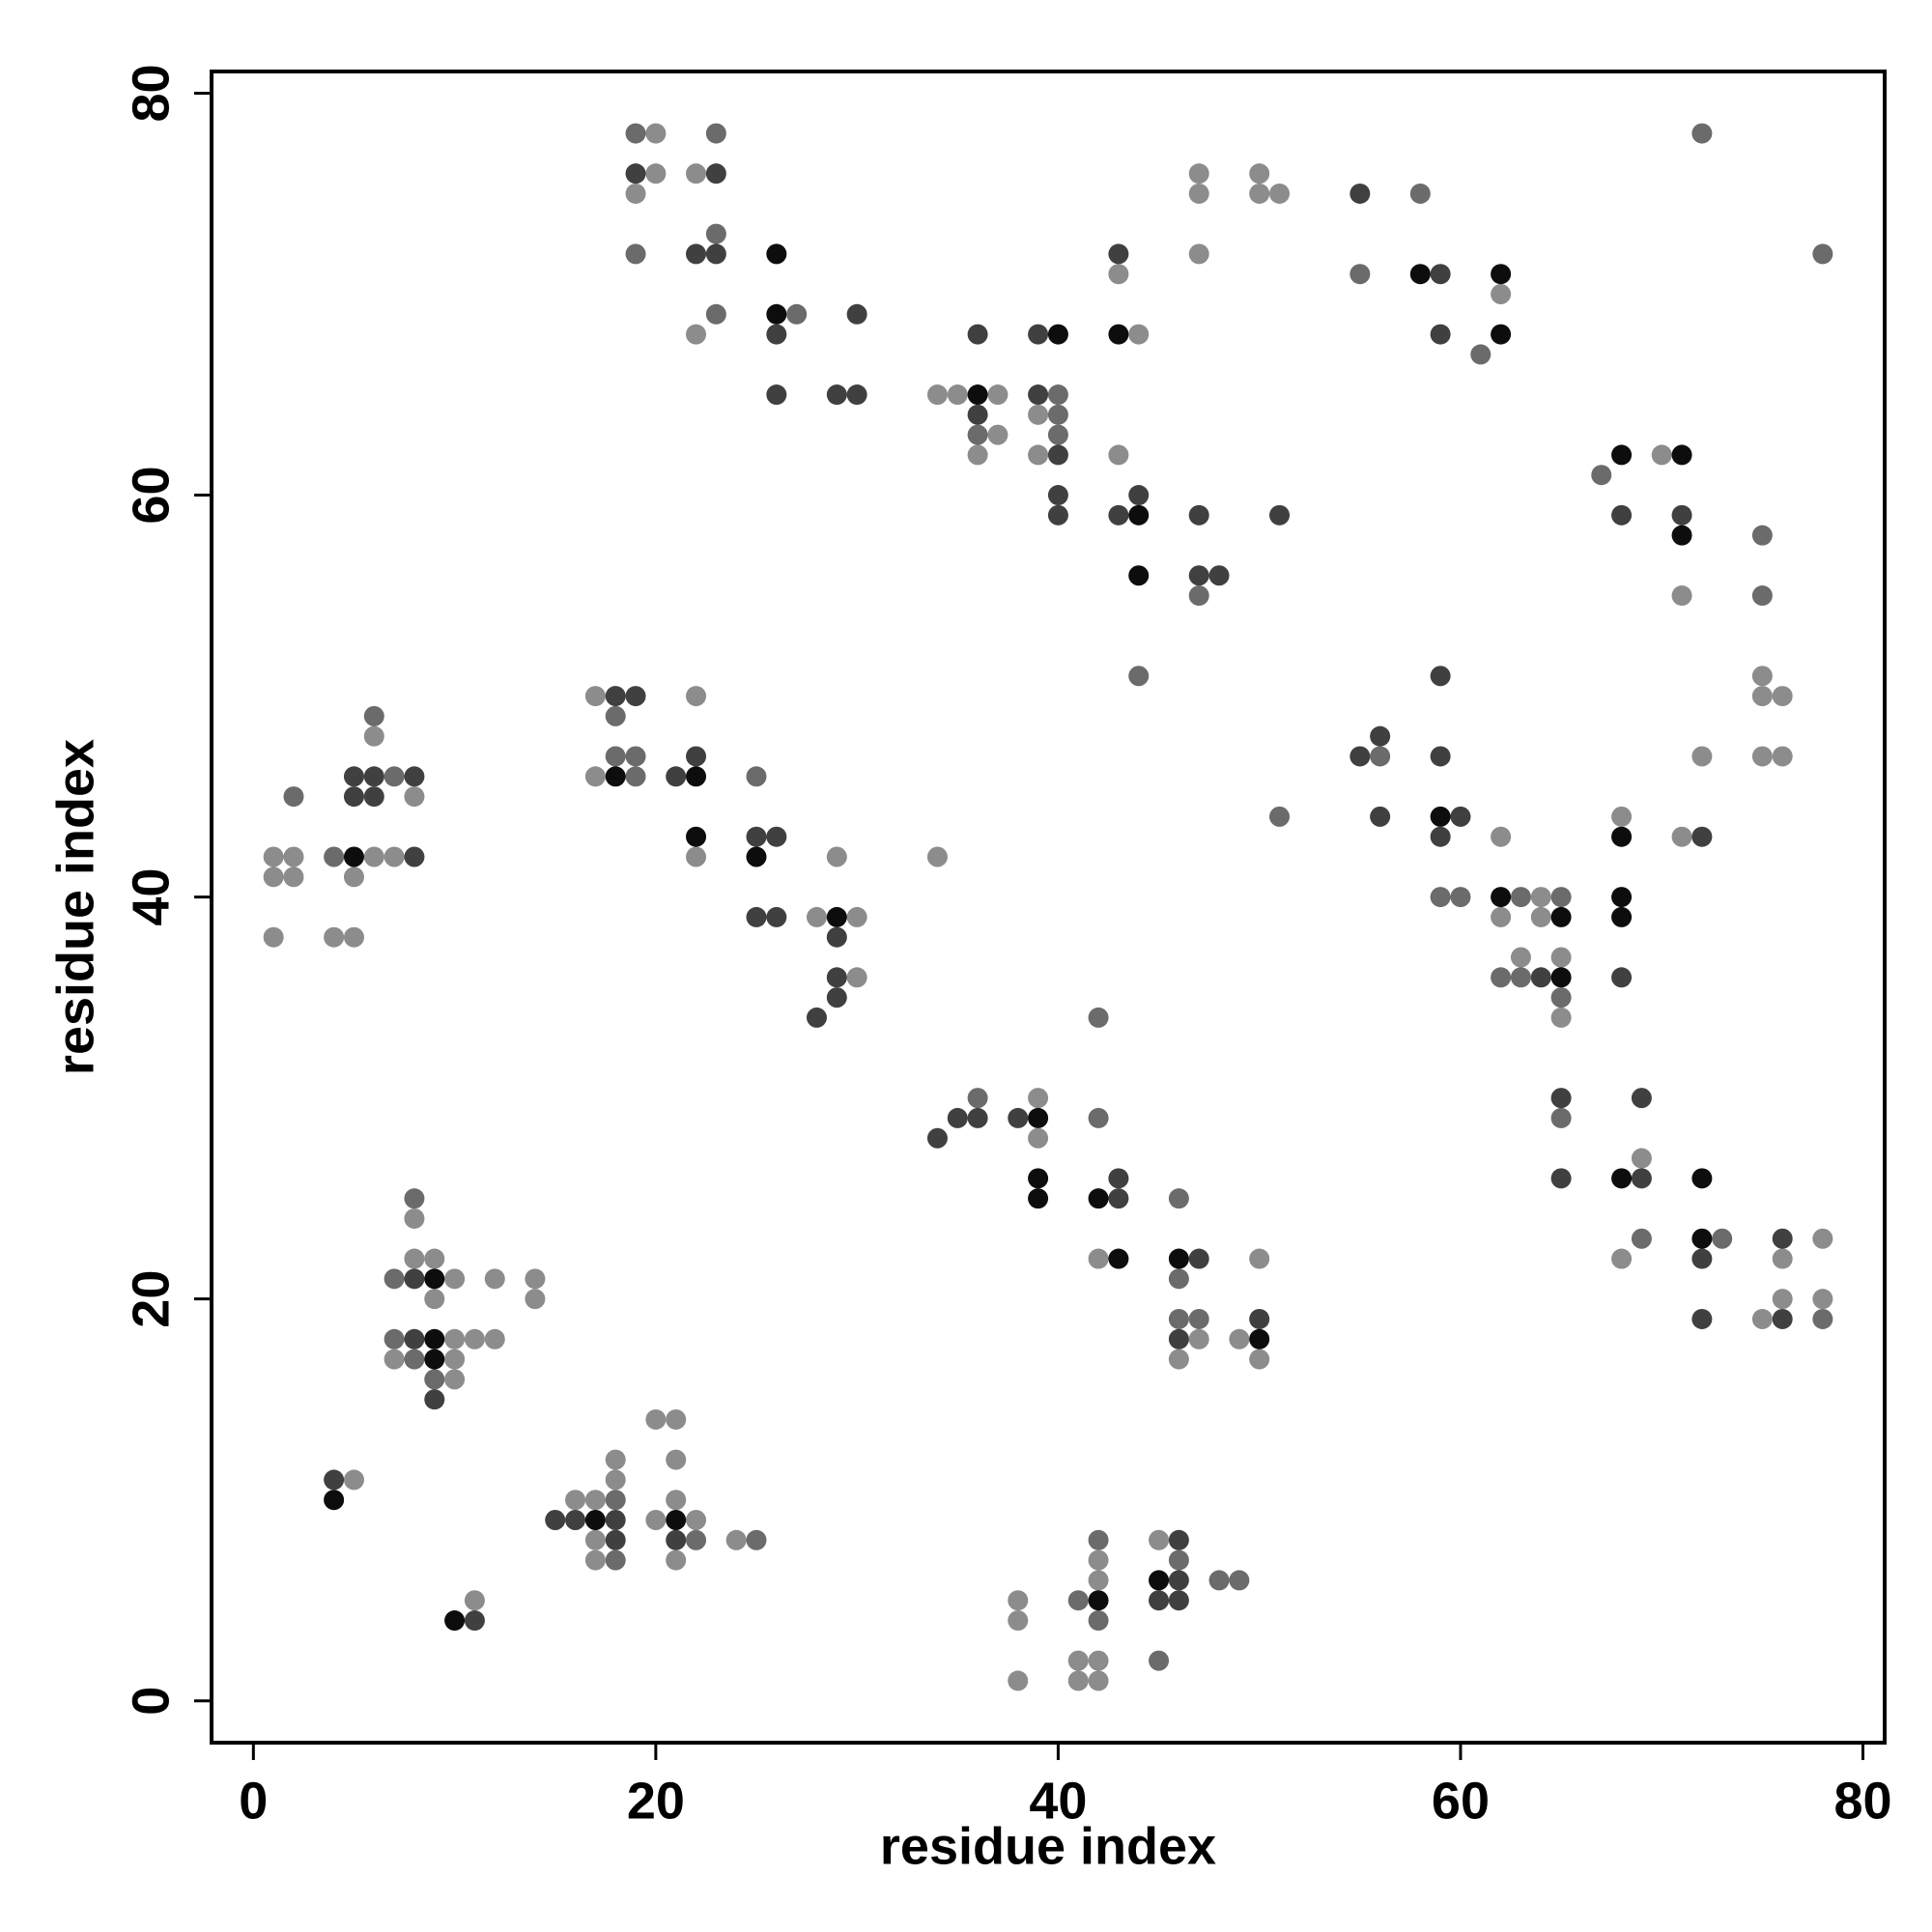  I want to click on y-tick-label: 80, so click(151, 93).